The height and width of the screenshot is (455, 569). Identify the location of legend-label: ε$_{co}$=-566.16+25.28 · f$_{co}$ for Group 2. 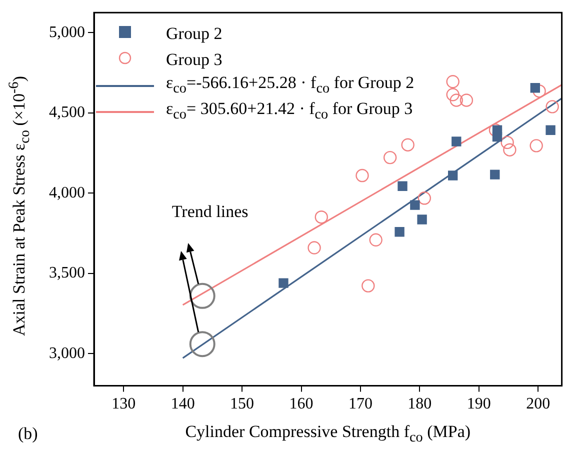
(290, 85).